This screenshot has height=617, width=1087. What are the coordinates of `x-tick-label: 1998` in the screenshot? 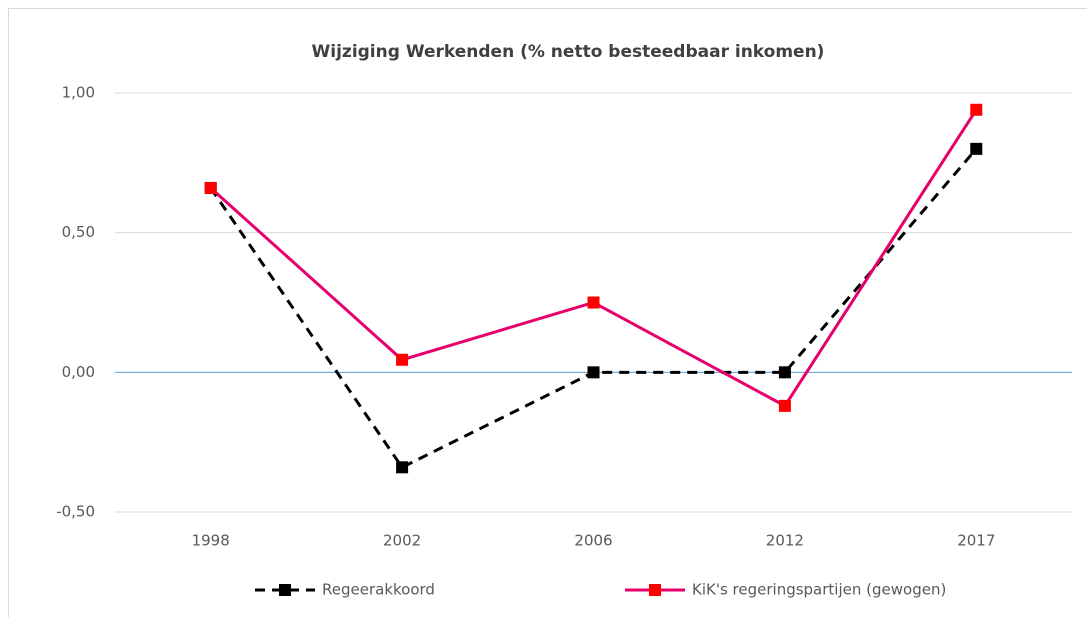 It's located at (211, 541).